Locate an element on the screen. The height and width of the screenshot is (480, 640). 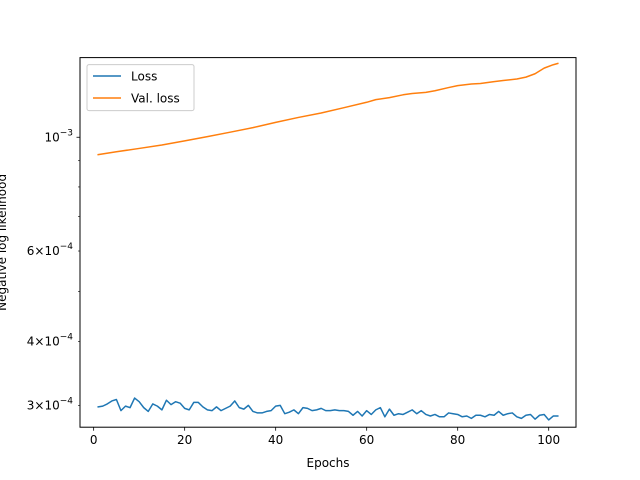
y-tick-label: 6×10⁻⁴ is located at coordinates (50, 250).